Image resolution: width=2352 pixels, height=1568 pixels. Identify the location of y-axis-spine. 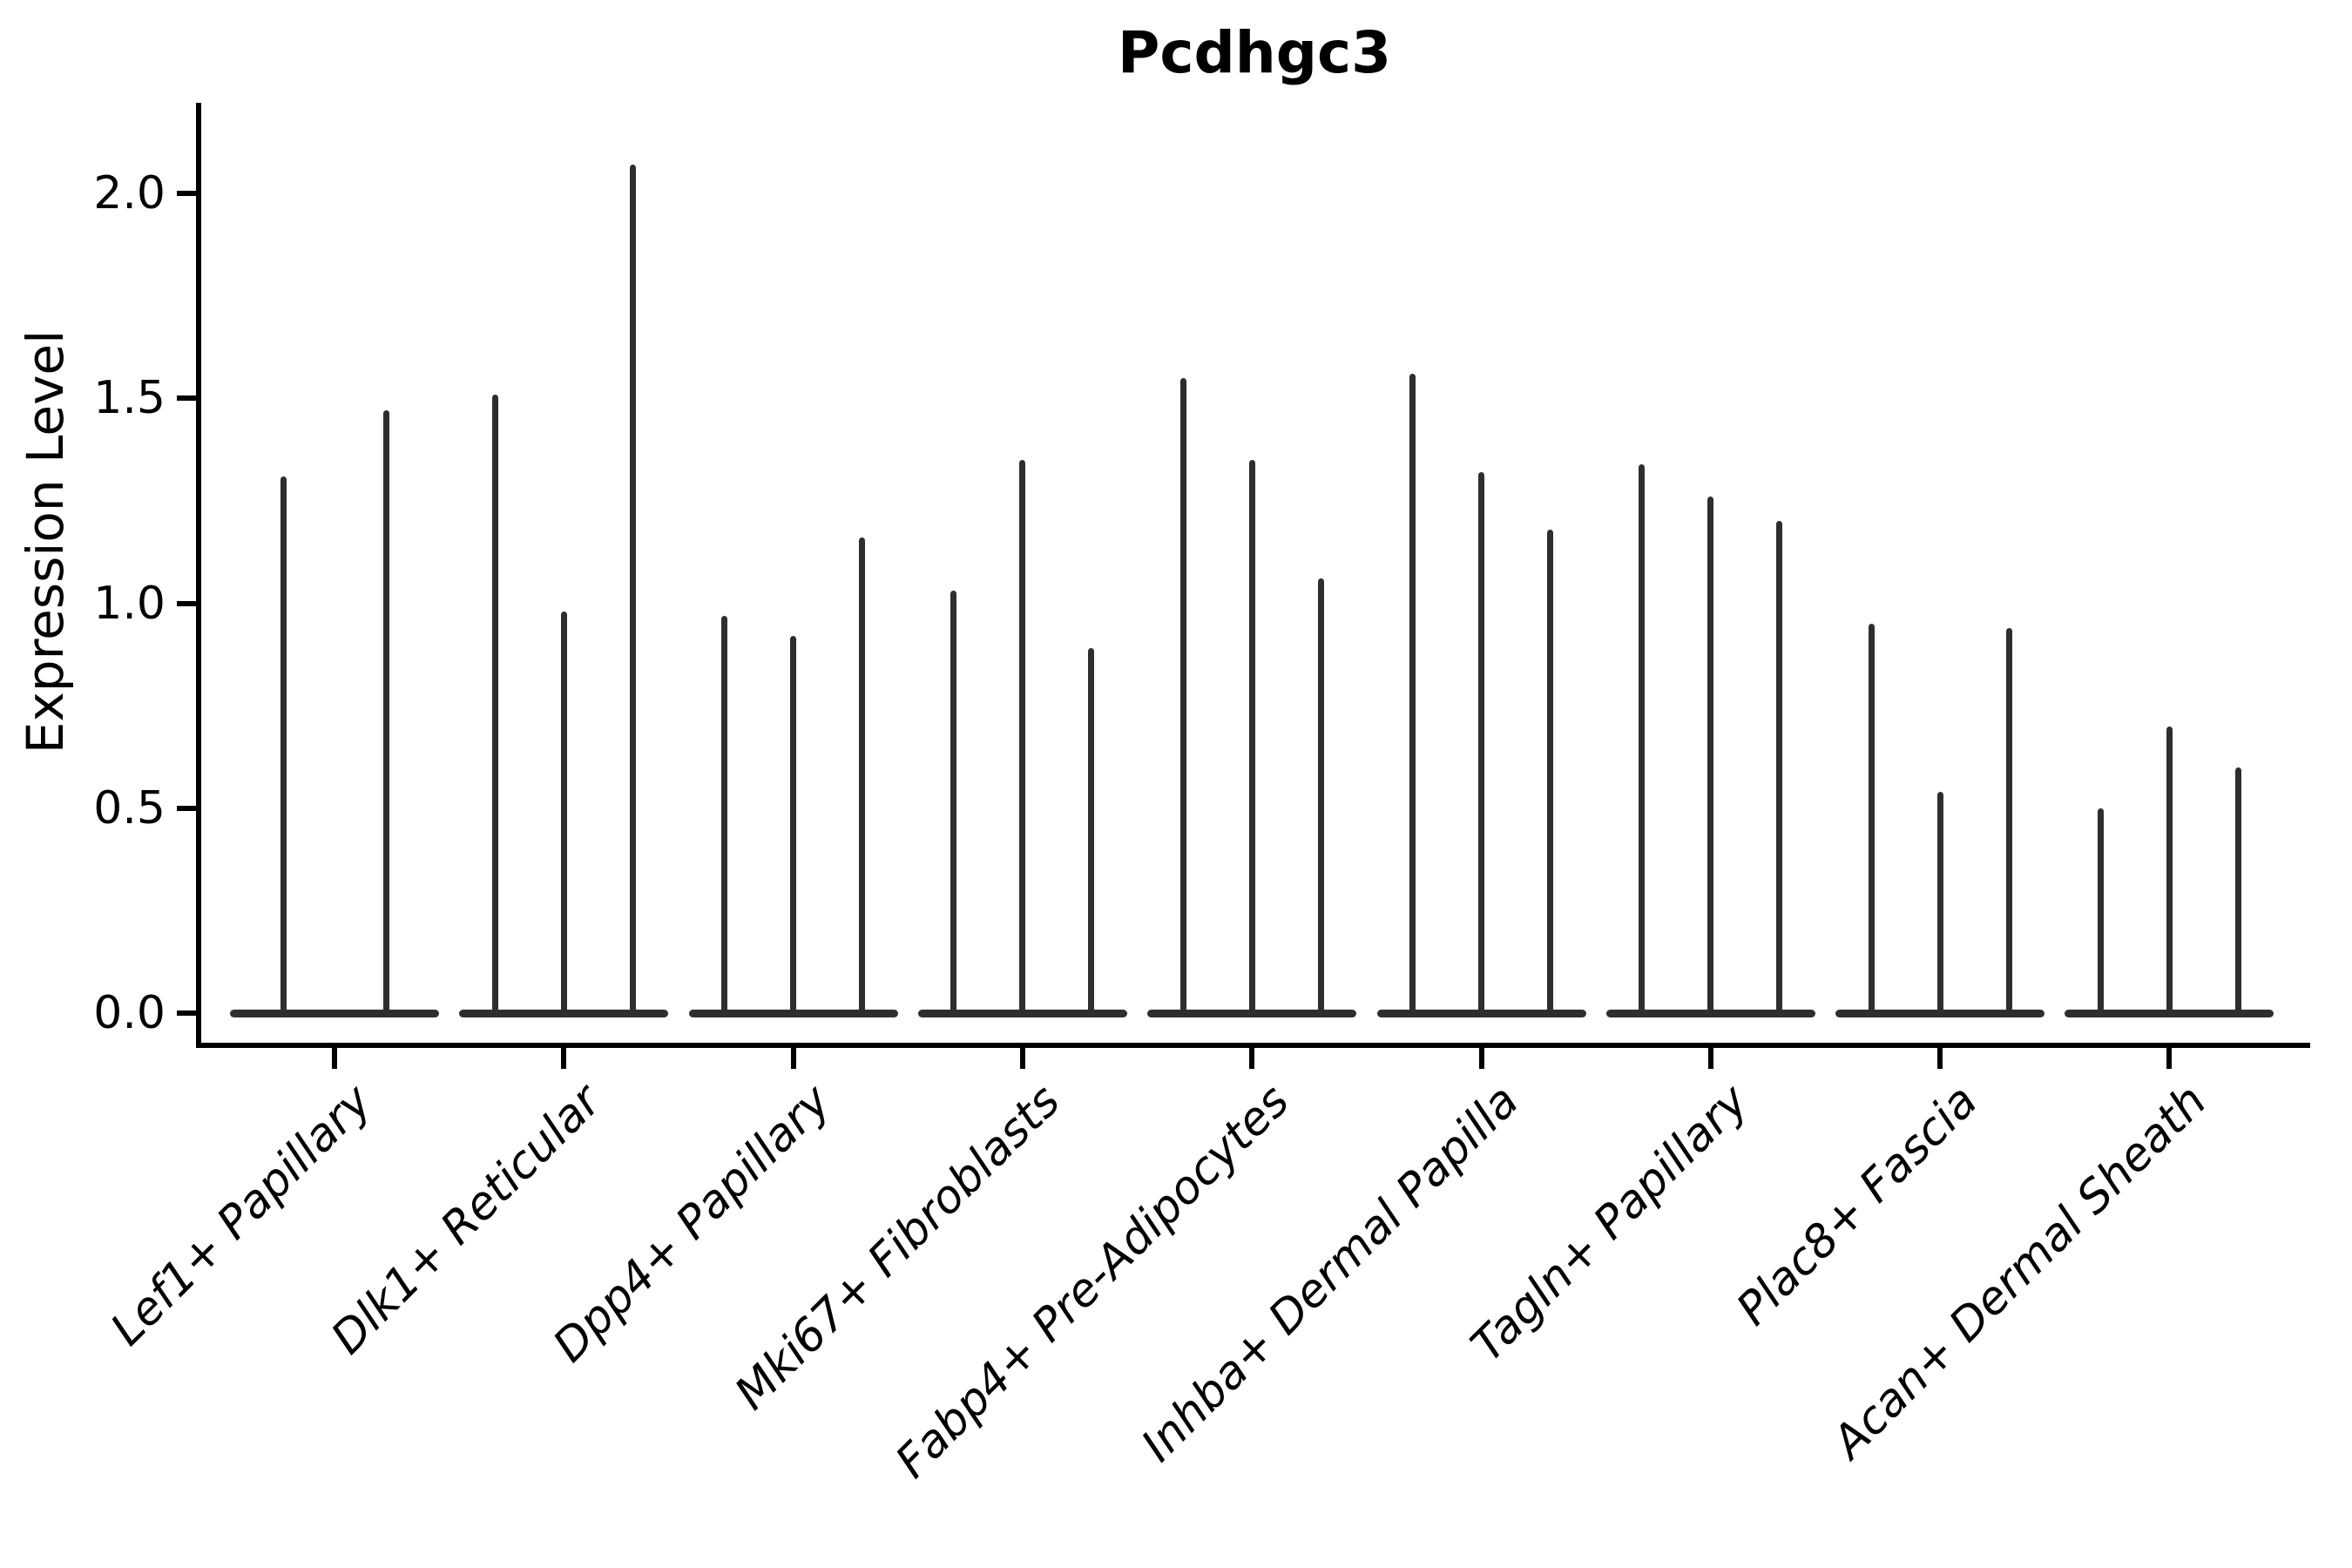
(198, 575).